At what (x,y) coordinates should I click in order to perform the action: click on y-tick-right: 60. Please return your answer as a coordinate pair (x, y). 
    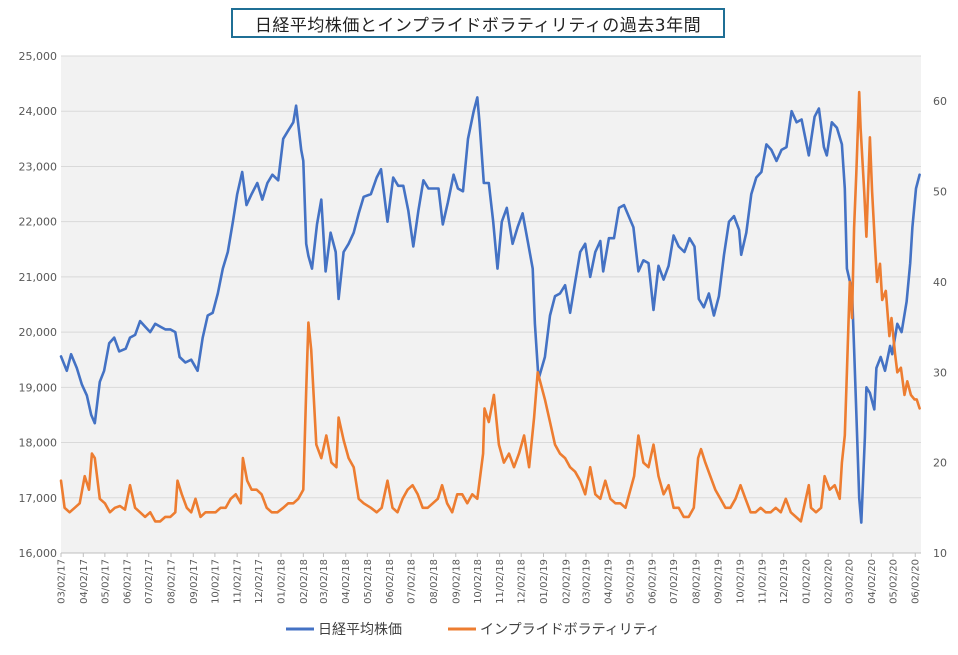
    Looking at the image, I should click on (940, 101).